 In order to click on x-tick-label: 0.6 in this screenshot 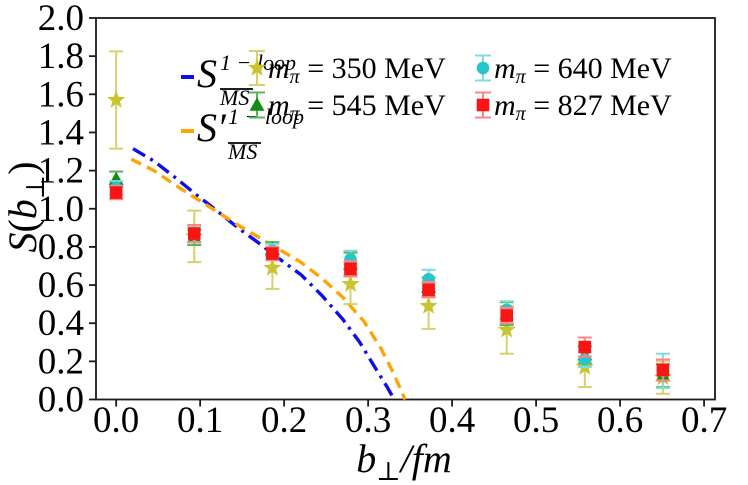, I will do `click(620, 420)`.